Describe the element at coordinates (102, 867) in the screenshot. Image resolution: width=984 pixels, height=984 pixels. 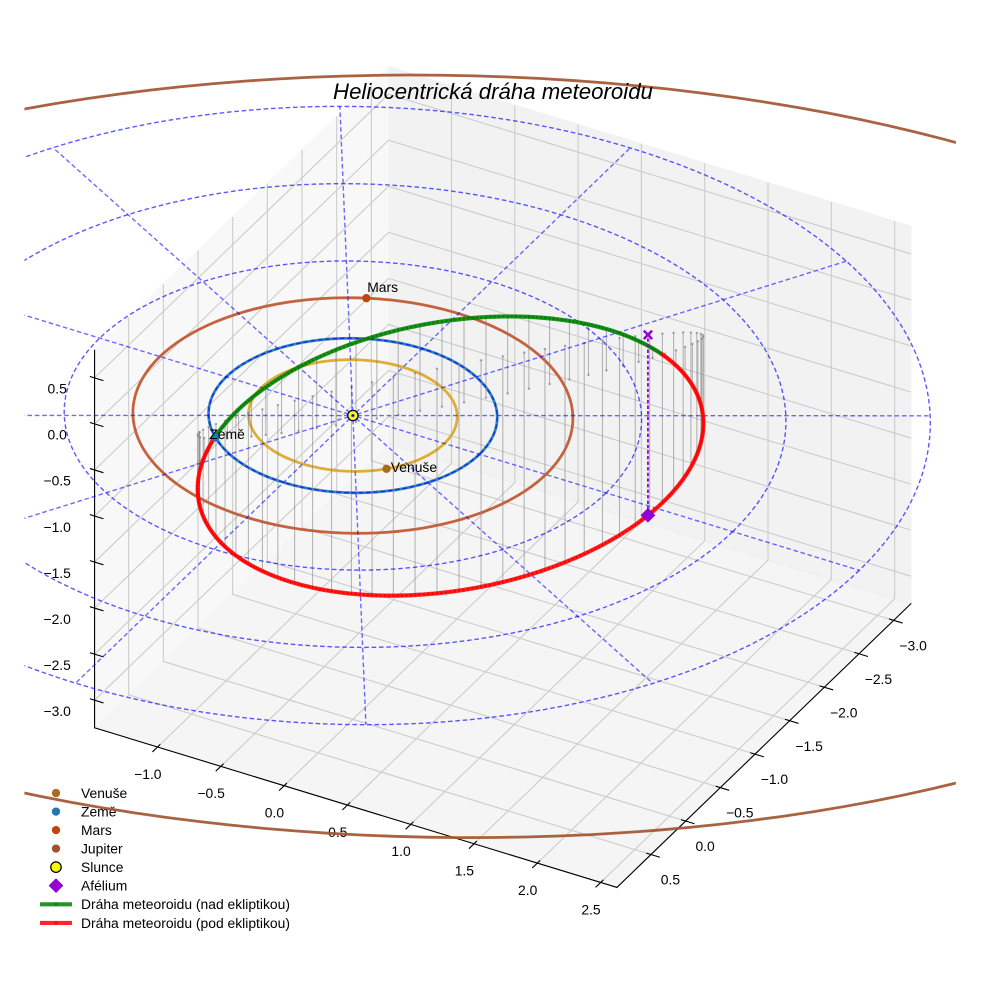
I see `svg-text: Slunce` at that location.